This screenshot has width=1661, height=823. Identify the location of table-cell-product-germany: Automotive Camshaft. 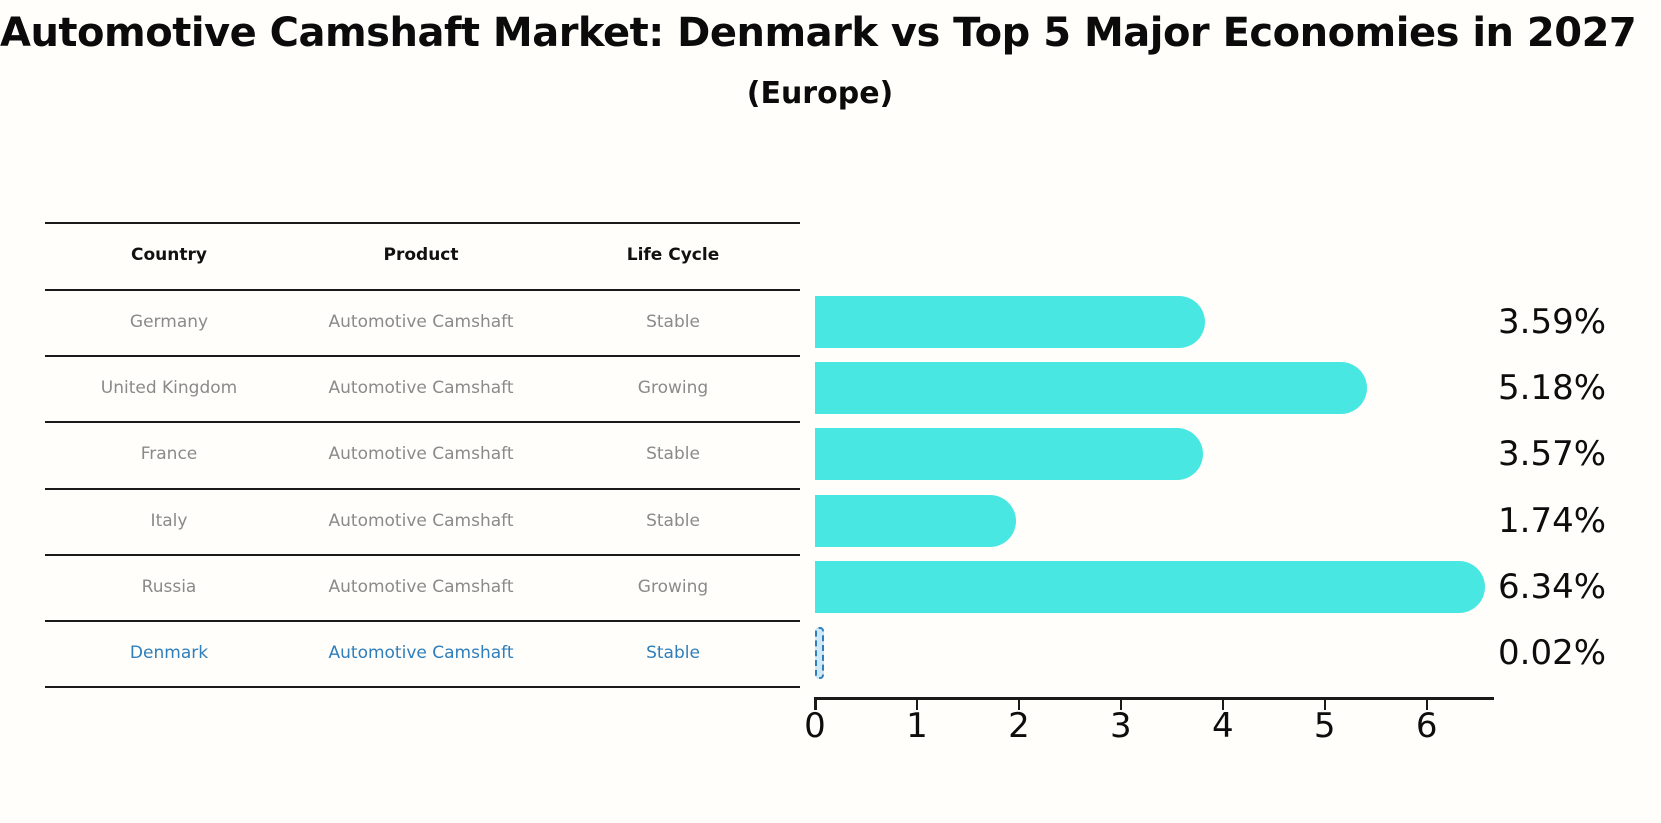
(421, 322).